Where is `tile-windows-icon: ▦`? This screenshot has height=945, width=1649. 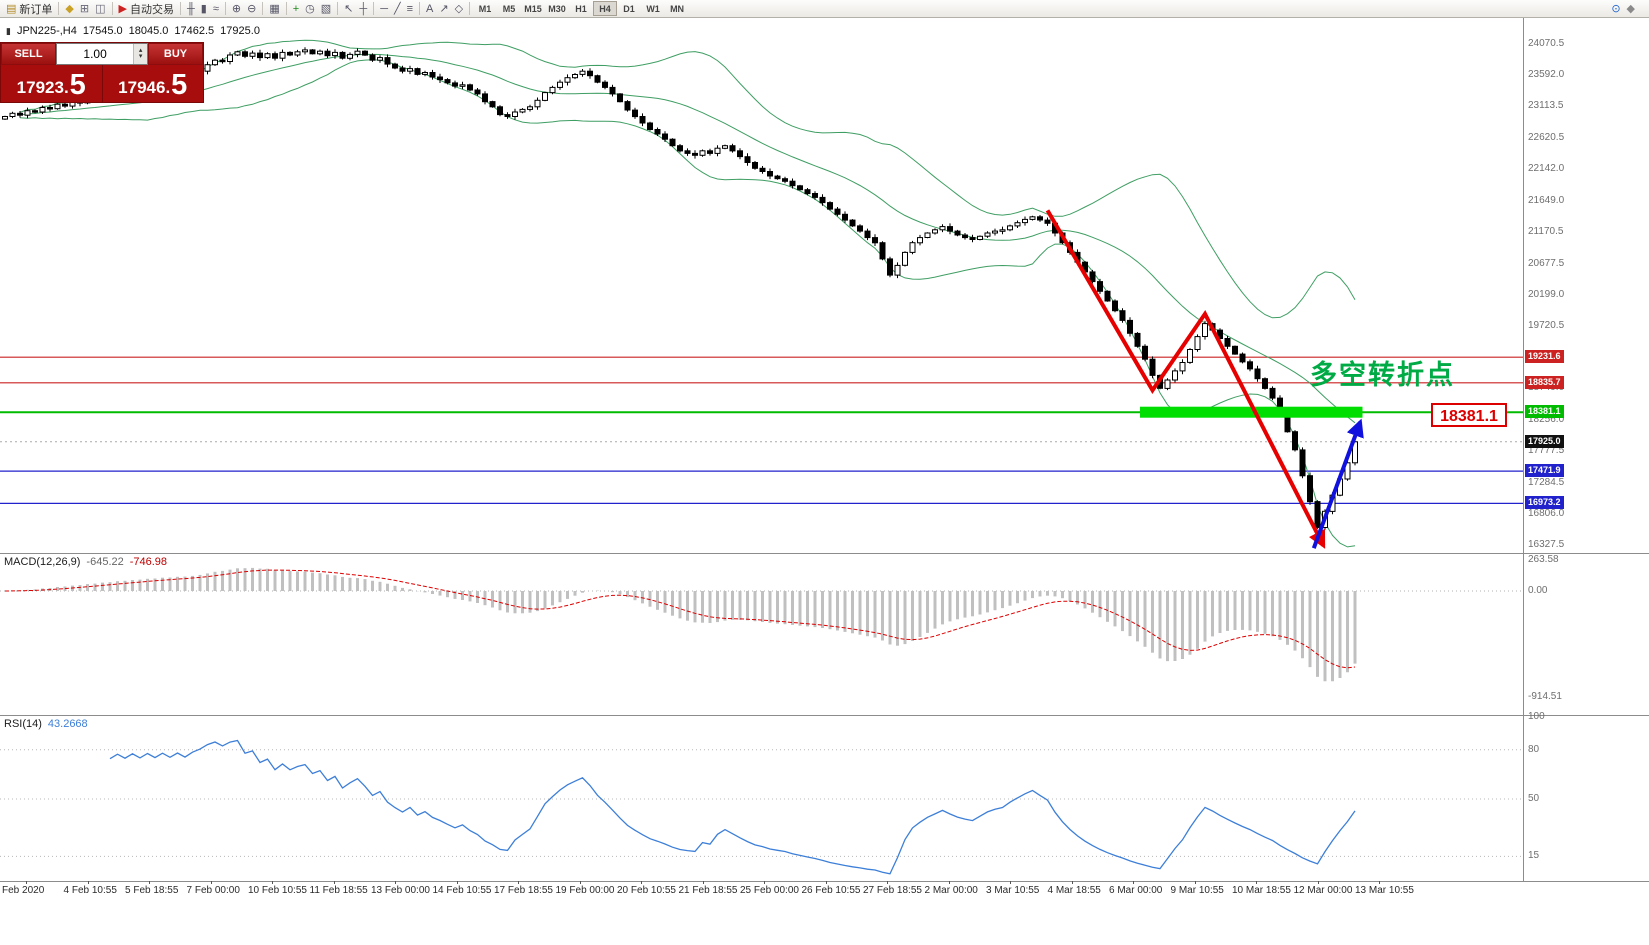
tile-windows-icon: ▦ is located at coordinates (274, 9).